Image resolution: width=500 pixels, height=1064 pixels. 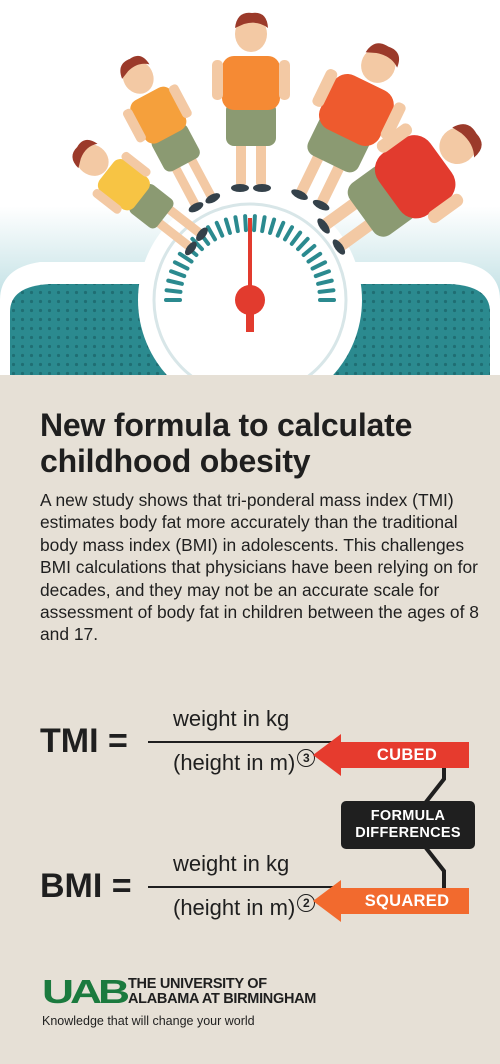 I want to click on bmi-exponent: 2, so click(x=306, y=903).